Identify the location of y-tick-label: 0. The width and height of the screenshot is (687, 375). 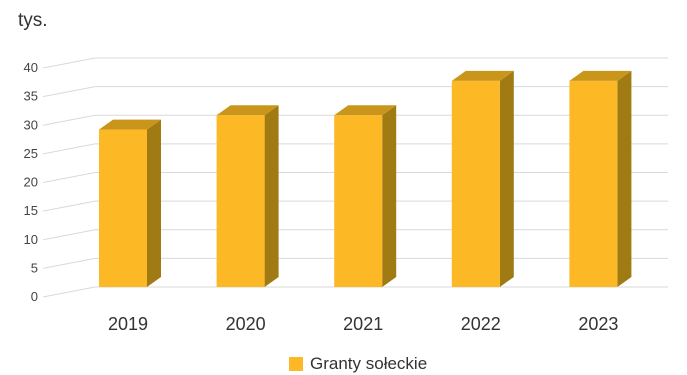
(34, 296).